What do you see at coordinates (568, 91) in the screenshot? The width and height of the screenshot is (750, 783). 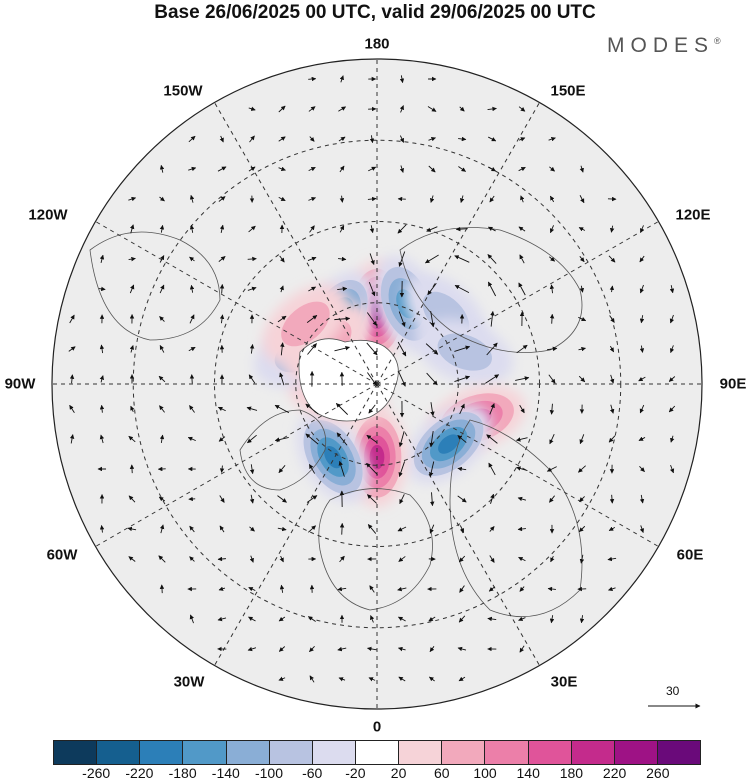 I see `label-150e: 150E` at bounding box center [568, 91].